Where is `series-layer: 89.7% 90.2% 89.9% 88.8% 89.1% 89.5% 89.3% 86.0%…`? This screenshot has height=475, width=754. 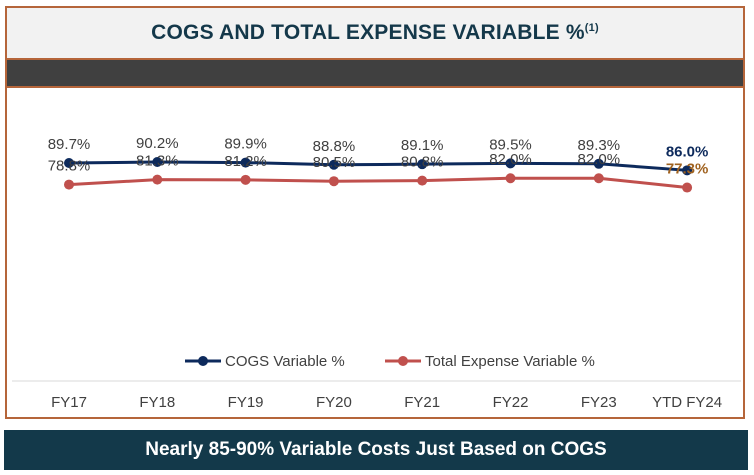
series-layer: 89.7% 90.2% 89.9% 88.8% 89.1% 89.5% 89.3% 86.0%… is located at coordinates (378, 164).